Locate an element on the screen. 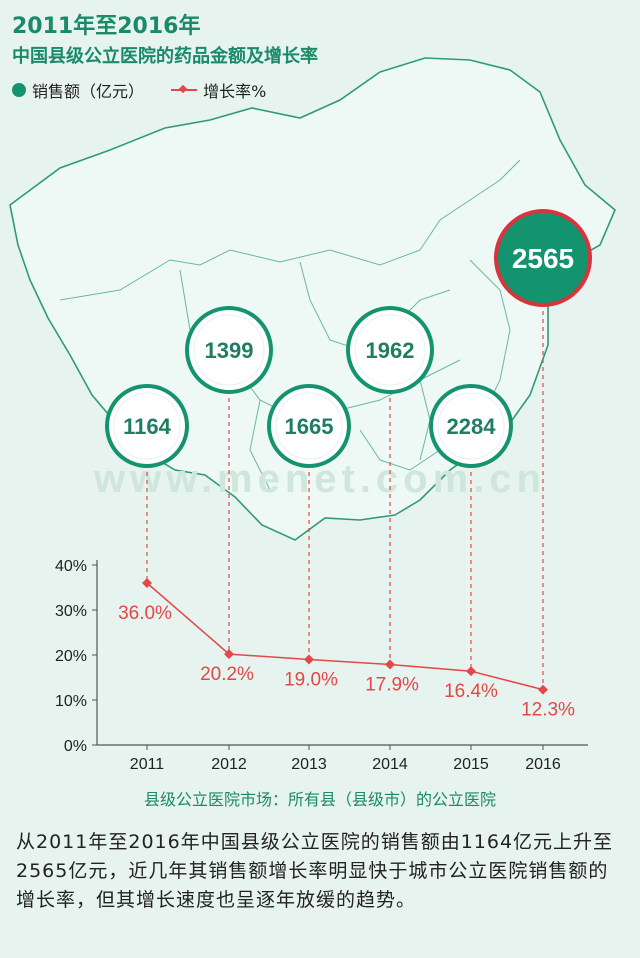  legend-line-icon is located at coordinates (184, 90).